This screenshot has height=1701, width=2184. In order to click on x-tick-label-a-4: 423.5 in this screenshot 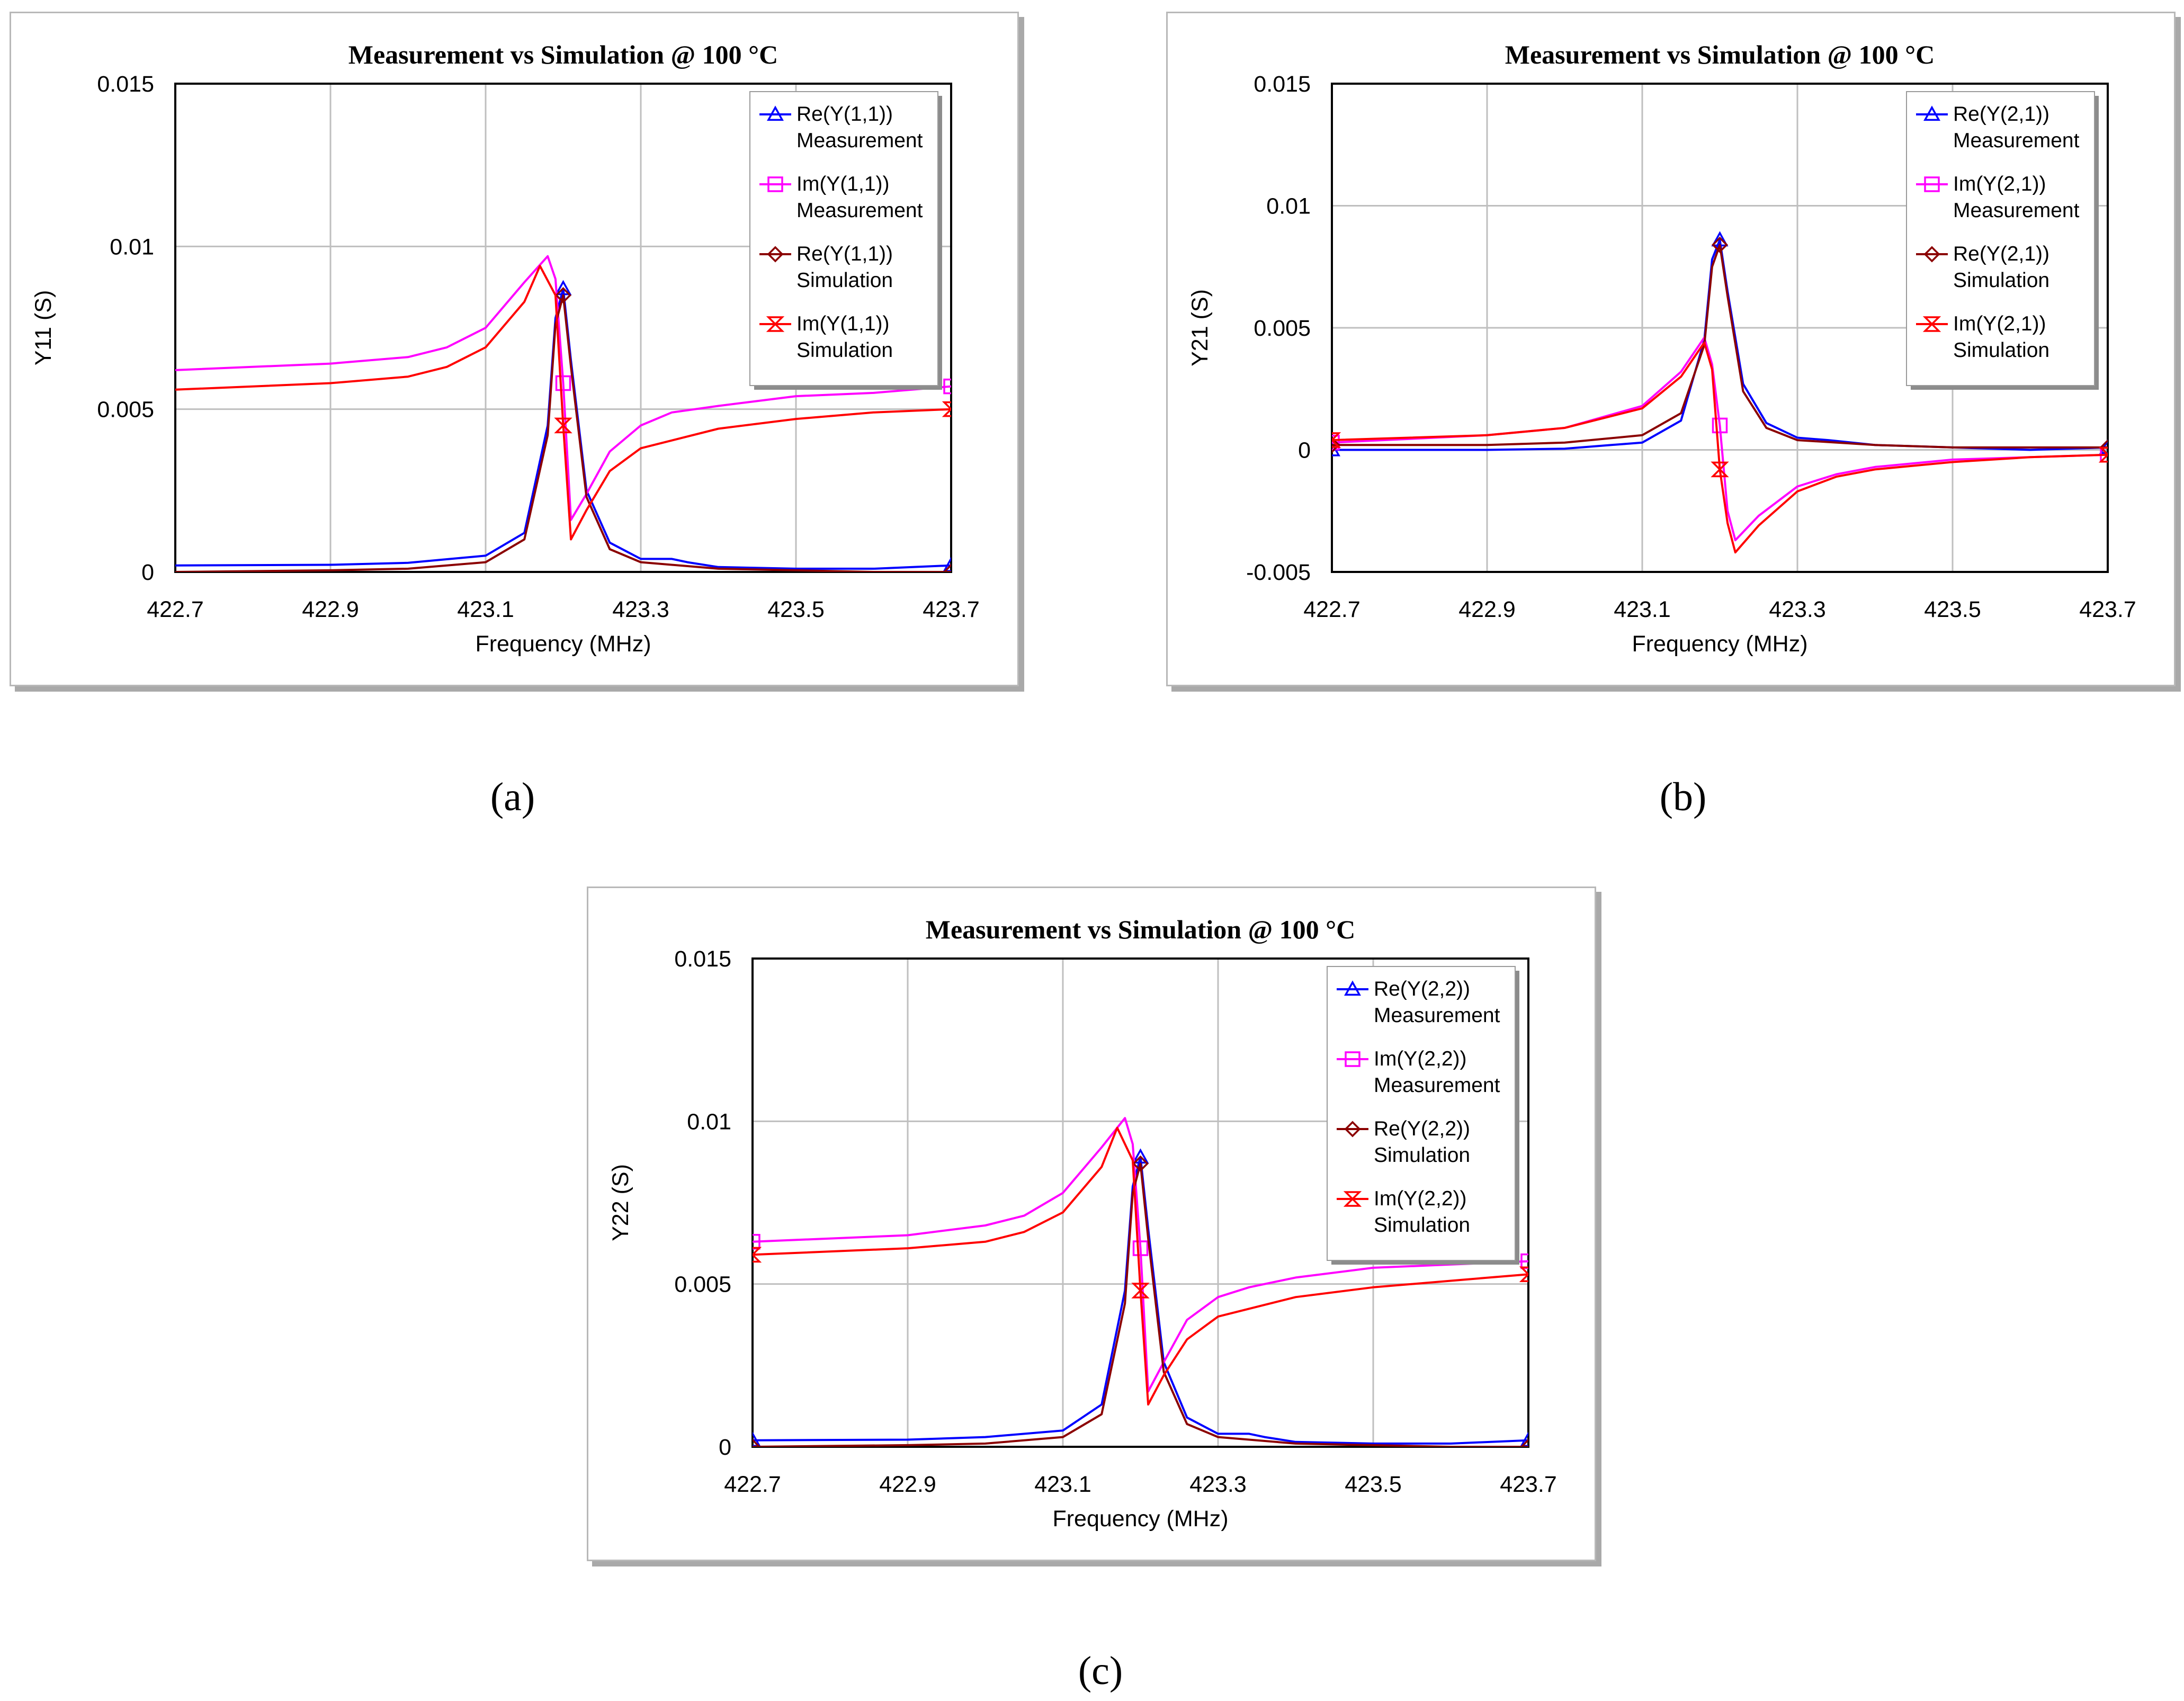, I will do `click(796, 609)`.